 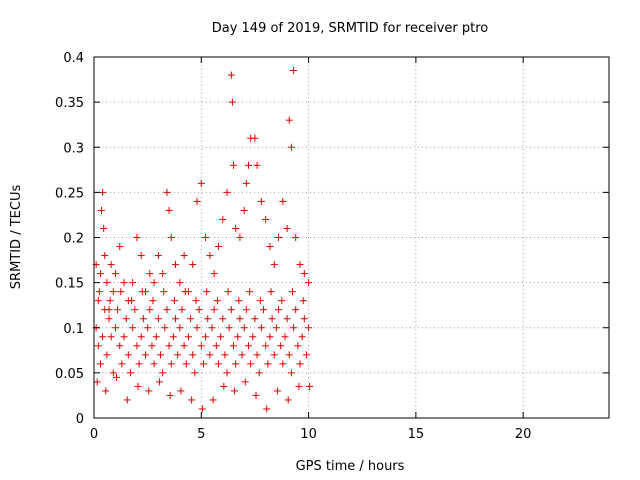 What do you see at coordinates (73, 329) in the screenshot?
I see `y-tick-label: 0.1` at bounding box center [73, 329].